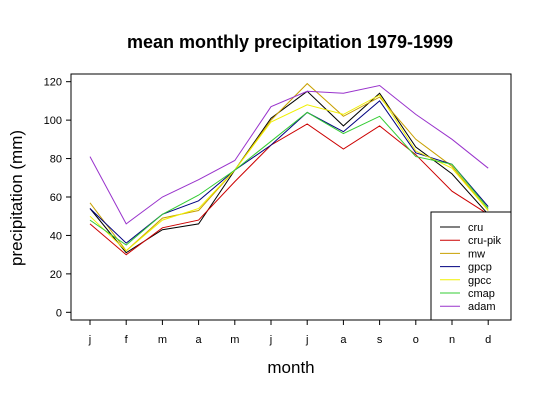 This screenshot has height=412, width=550. Describe the element at coordinates (452, 340) in the screenshot. I see `x-tick-label: n` at that location.